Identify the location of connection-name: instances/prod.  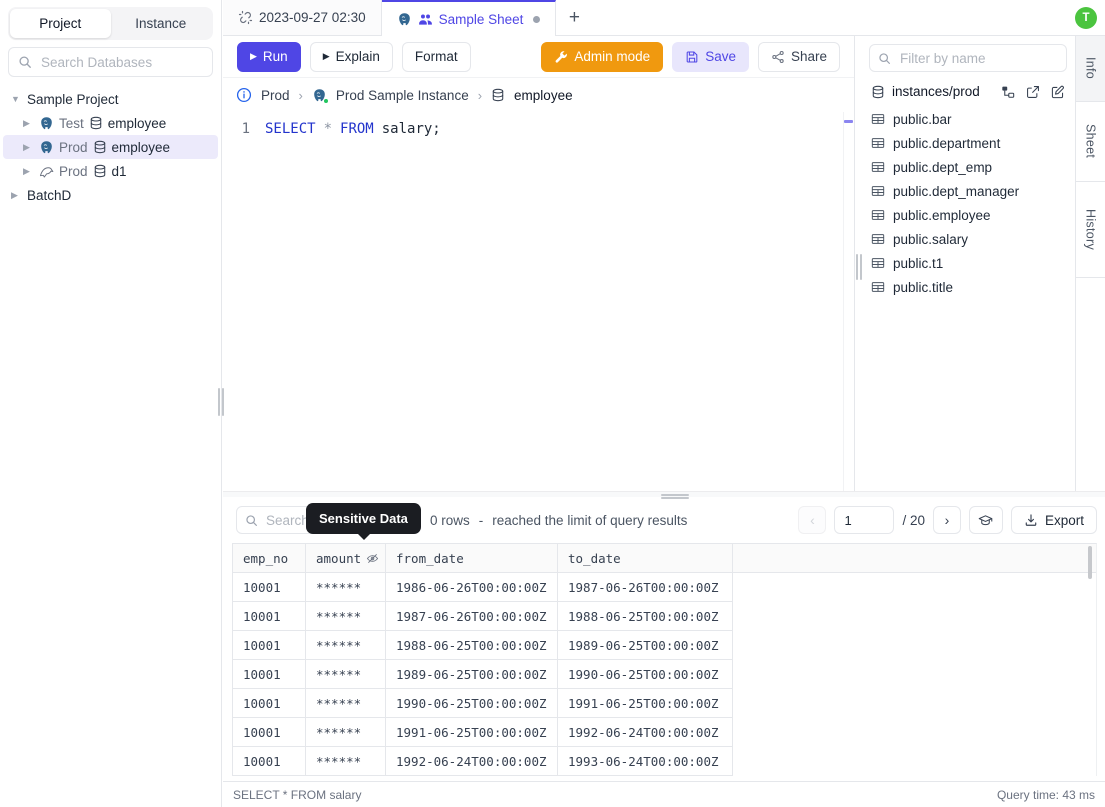
(936, 91).